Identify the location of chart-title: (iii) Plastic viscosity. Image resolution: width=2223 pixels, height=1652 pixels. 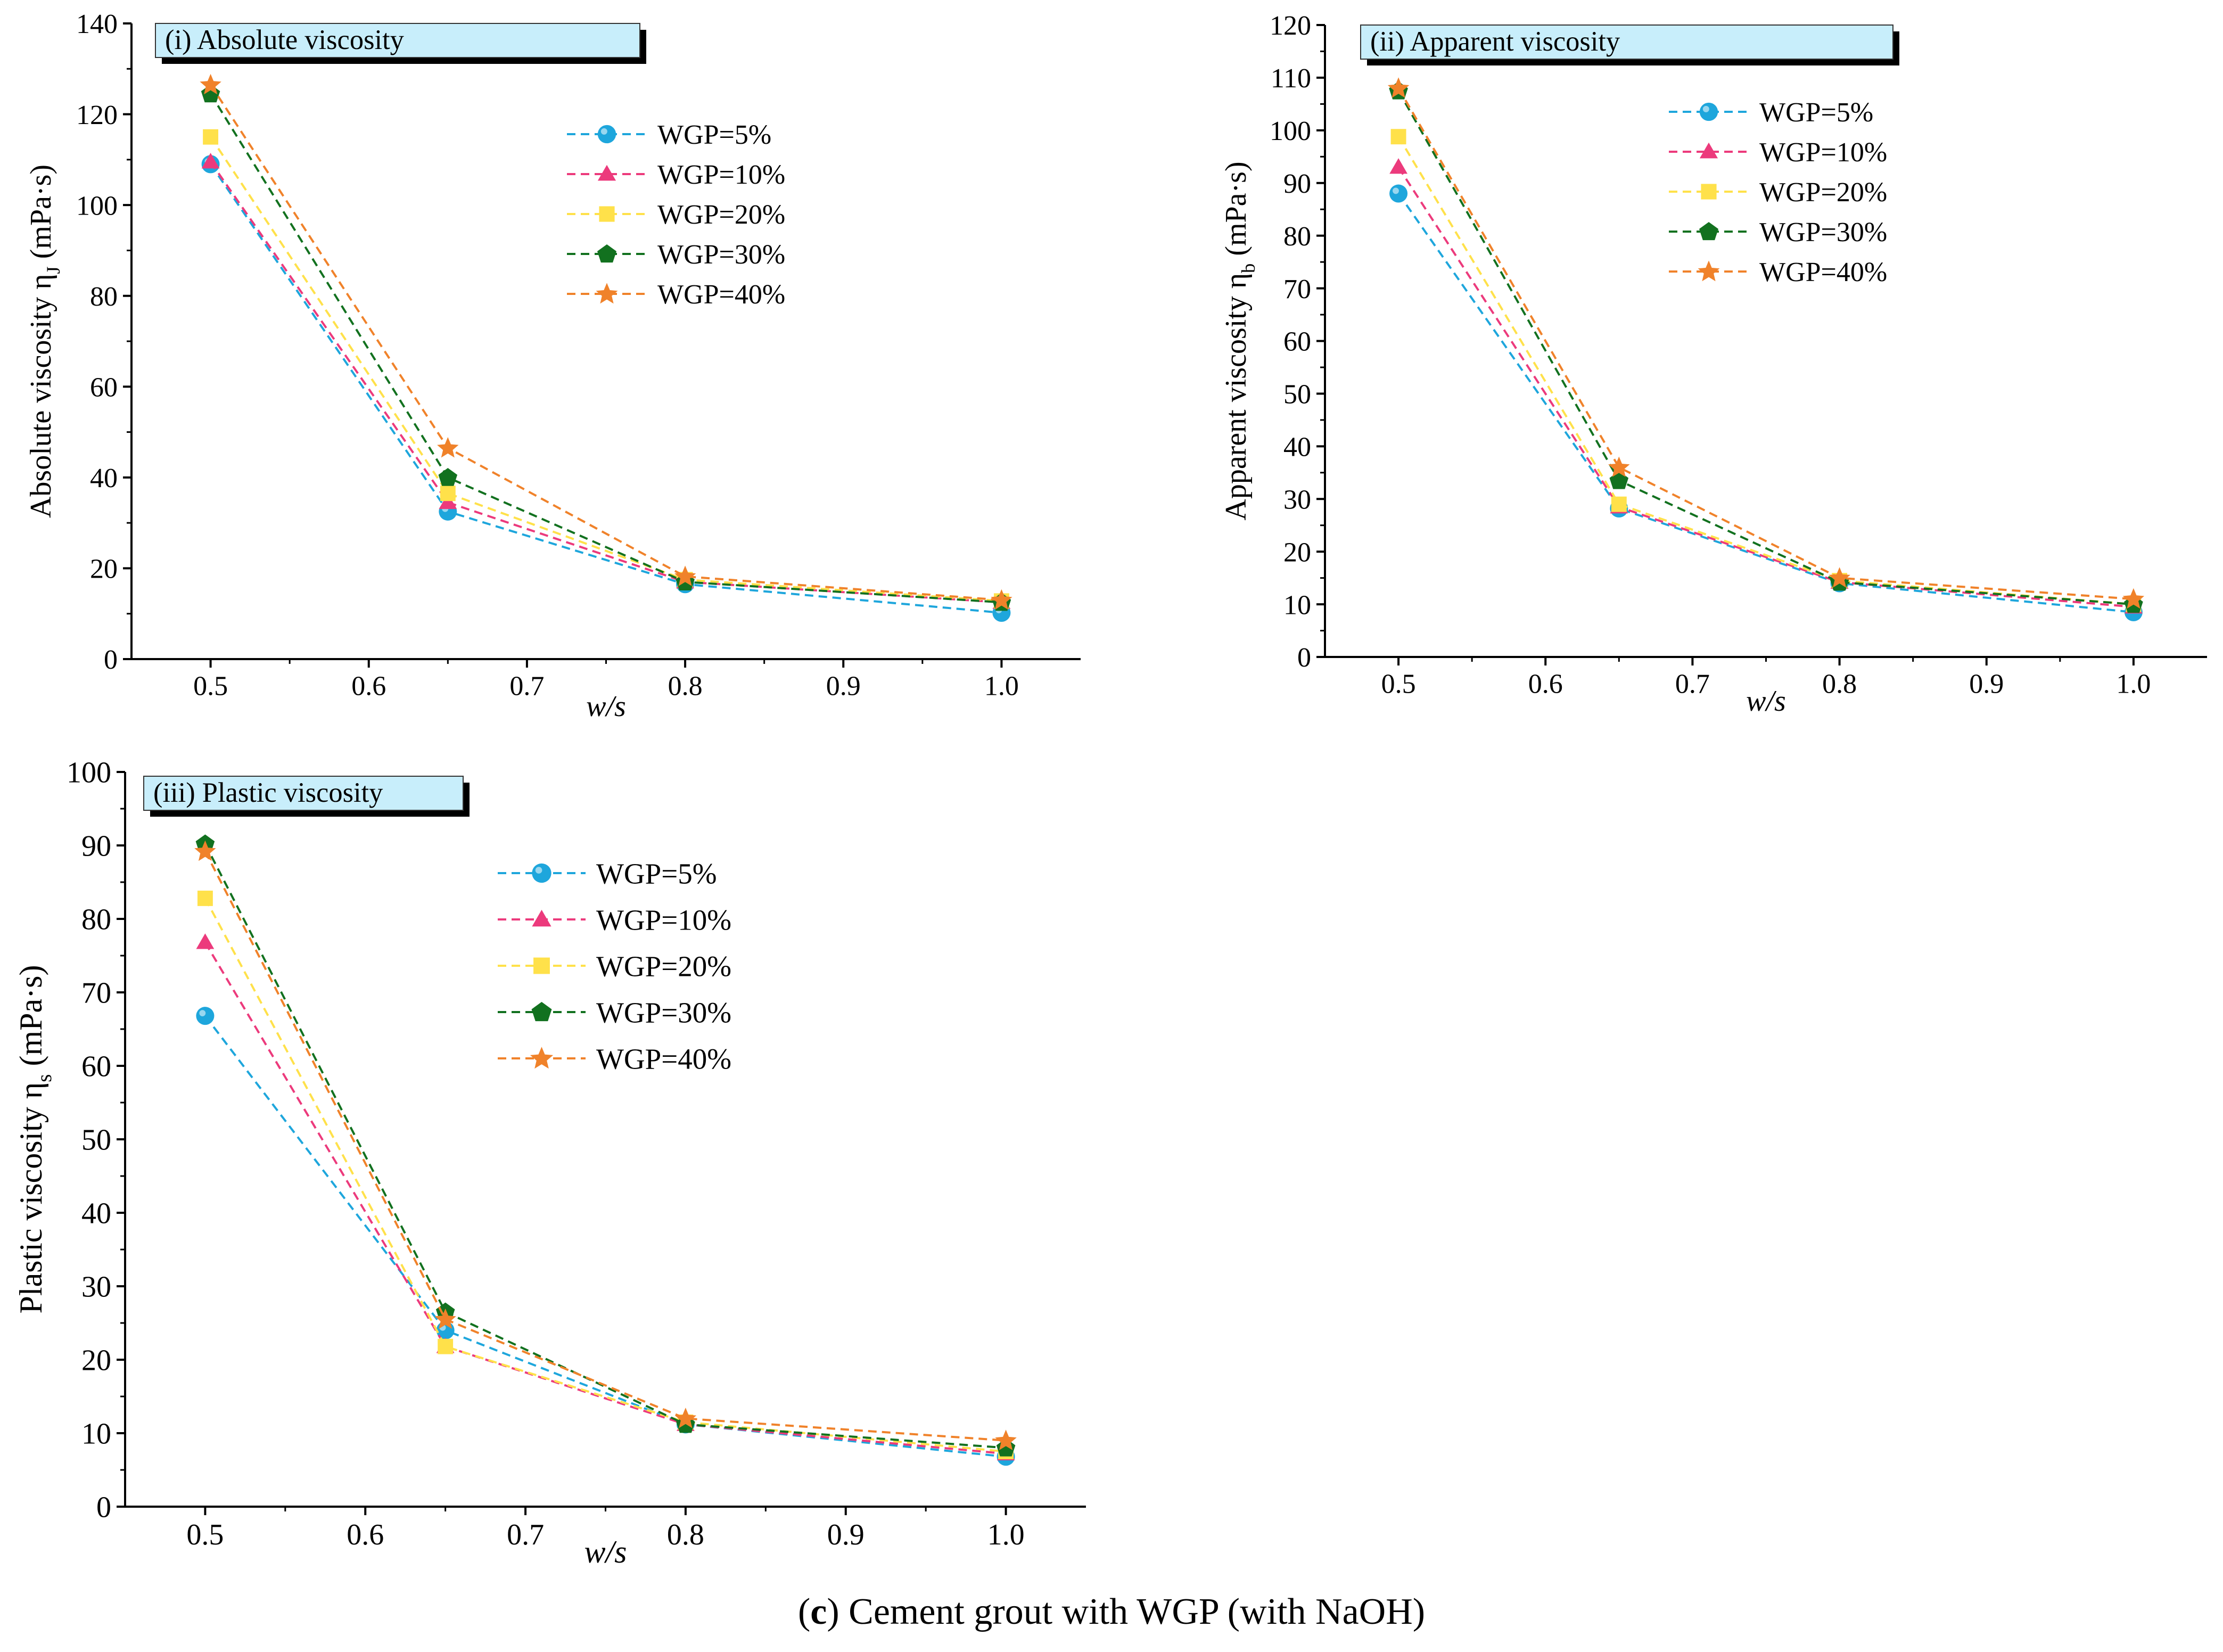
(268, 793).